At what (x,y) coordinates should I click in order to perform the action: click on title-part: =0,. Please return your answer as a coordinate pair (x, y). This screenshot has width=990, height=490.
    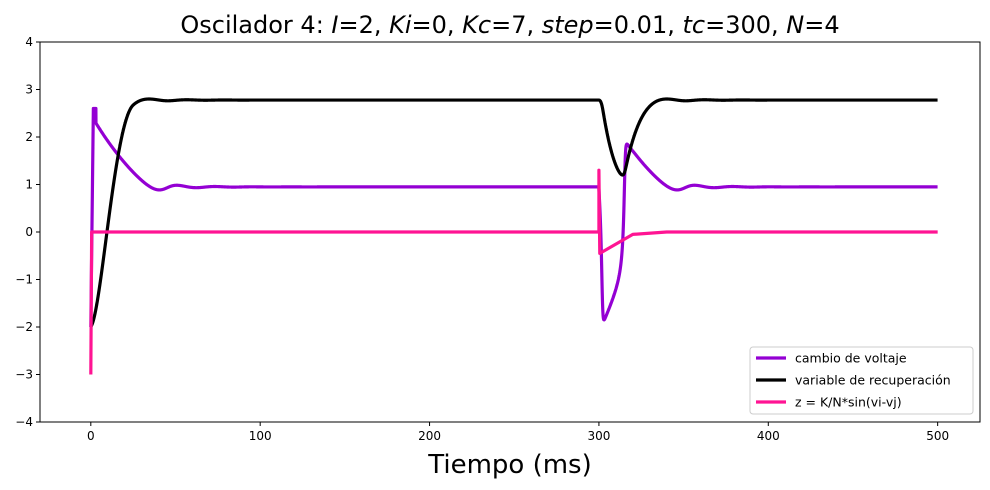
    Looking at the image, I should click on (437, 25).